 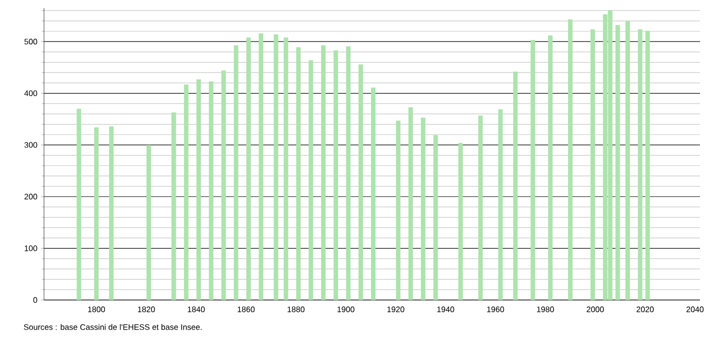 I want to click on y-tick-label: 200, so click(x=31, y=197).